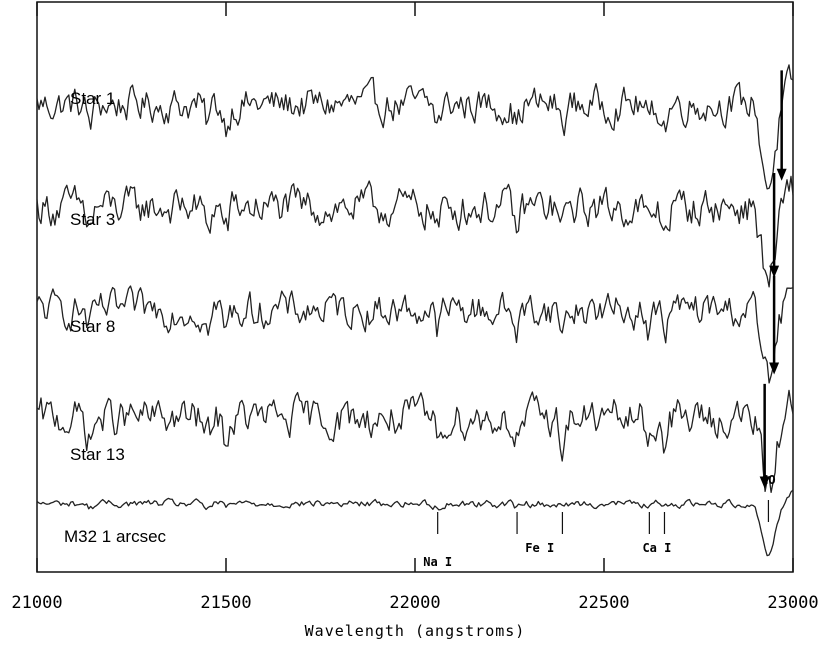  What do you see at coordinates (225, 603) in the screenshot?
I see `x-tick-label: 21500` at bounding box center [225, 603].